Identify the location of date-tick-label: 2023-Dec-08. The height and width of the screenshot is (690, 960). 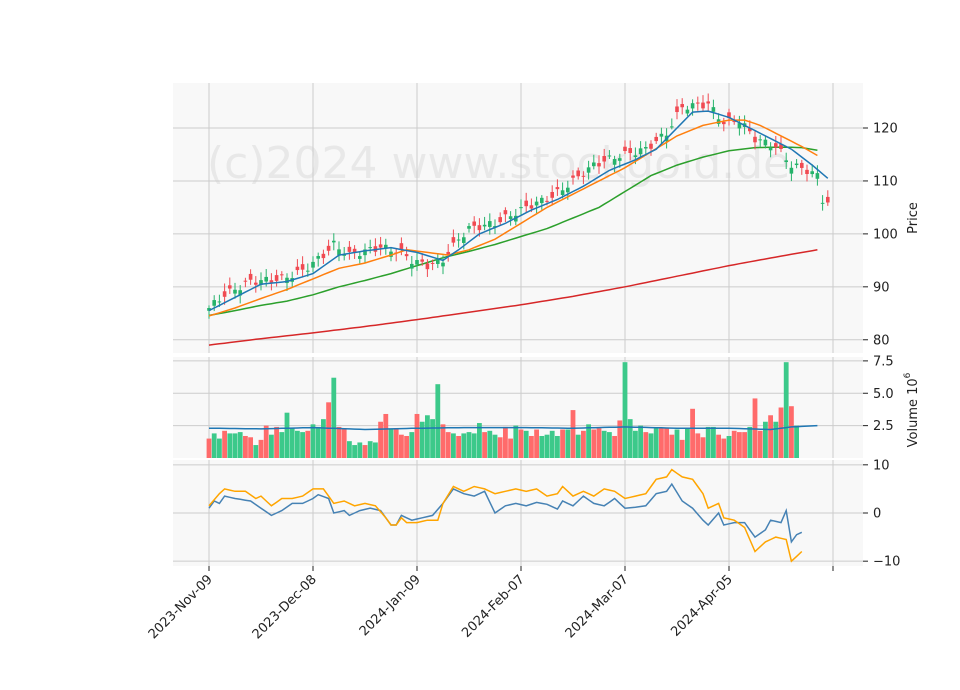
(285, 607).